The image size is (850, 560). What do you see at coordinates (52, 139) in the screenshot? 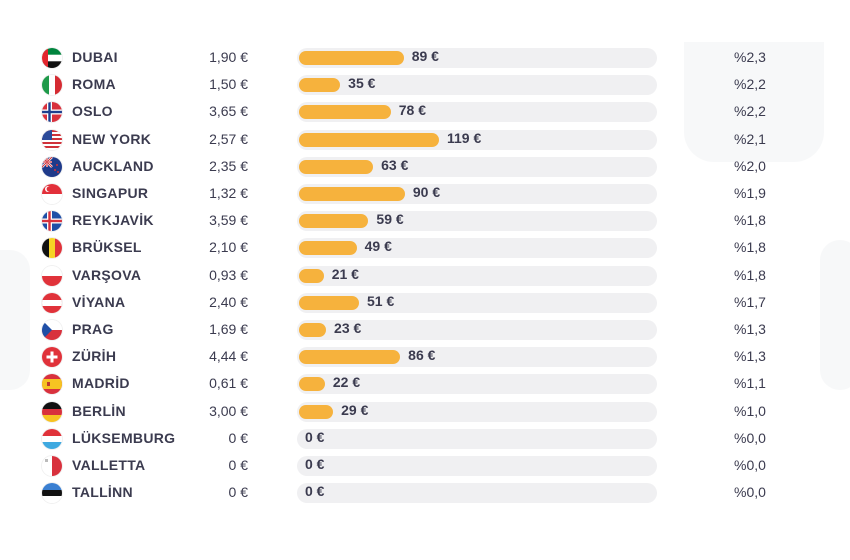
I see `usa-flag-icon` at bounding box center [52, 139].